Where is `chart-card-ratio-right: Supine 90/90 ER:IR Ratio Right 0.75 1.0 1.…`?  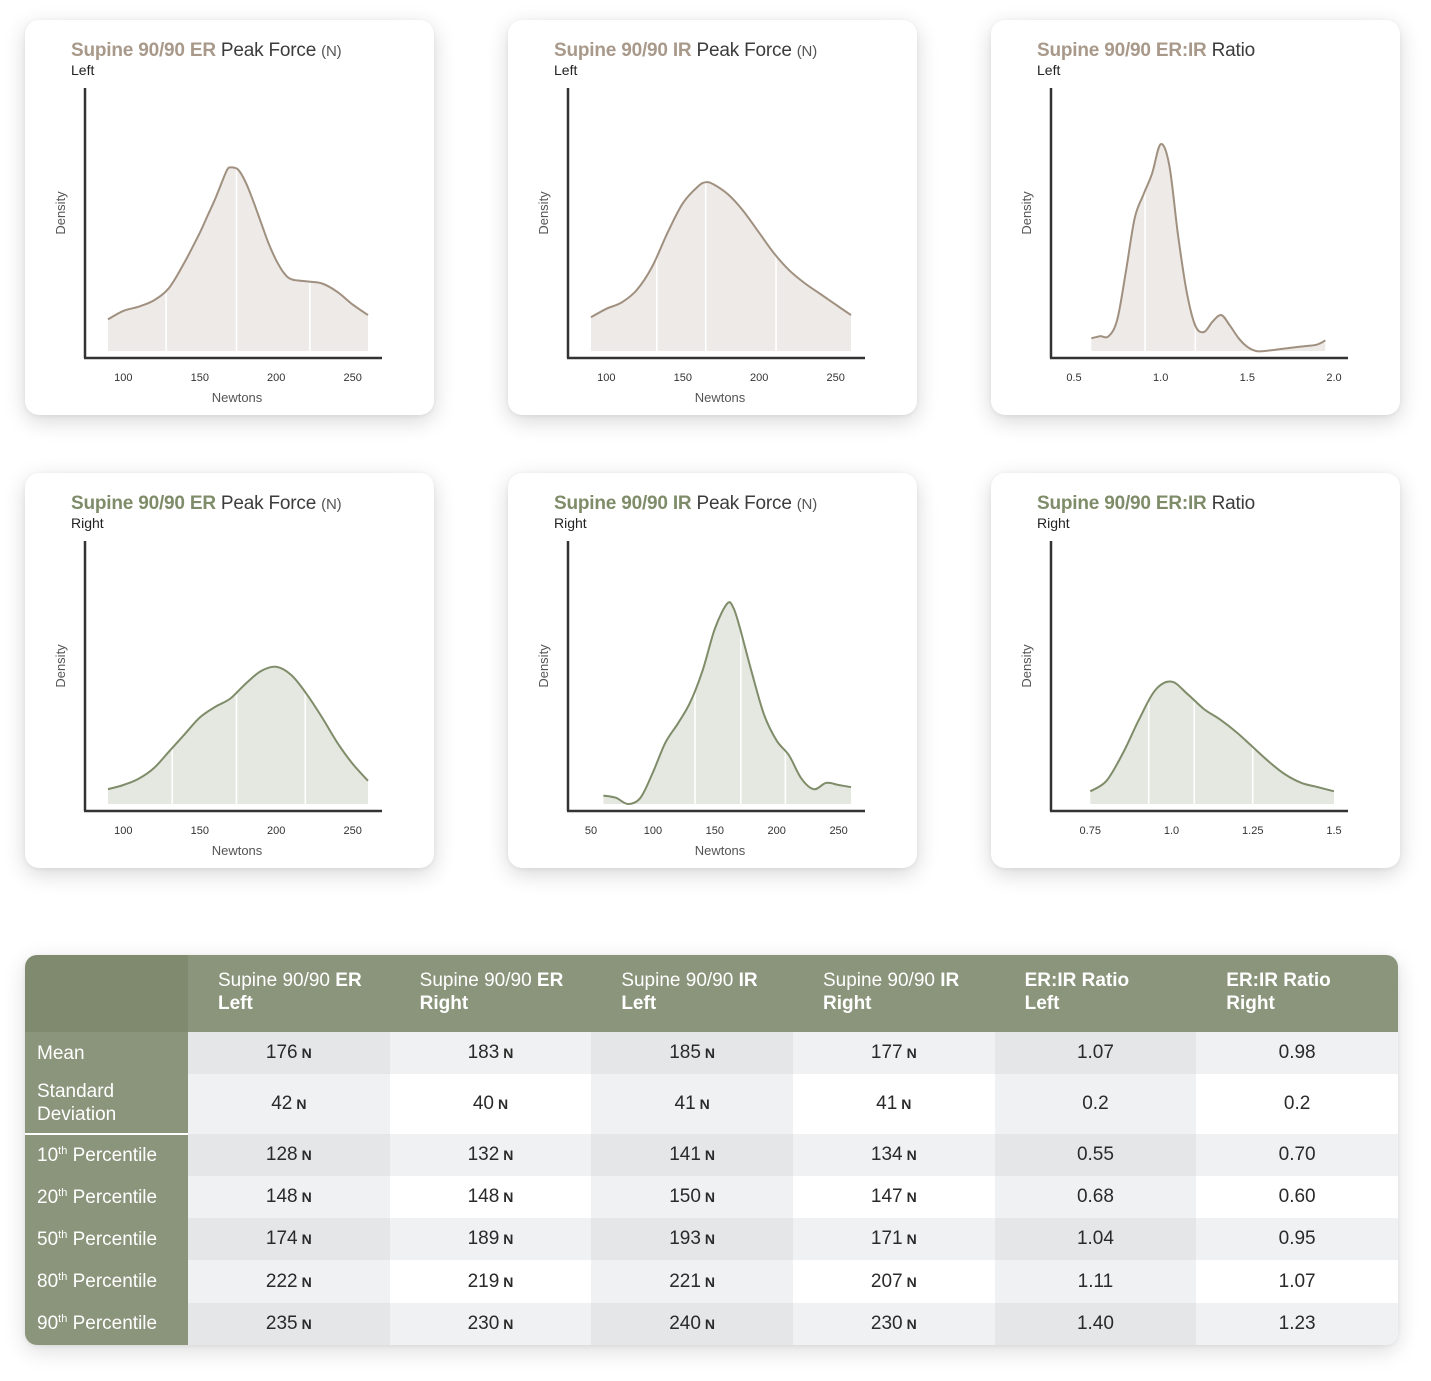 chart-card-ratio-right: Supine 90/90 ER:IR Ratio Right 0.75 1.0 1.… is located at coordinates (1195, 670).